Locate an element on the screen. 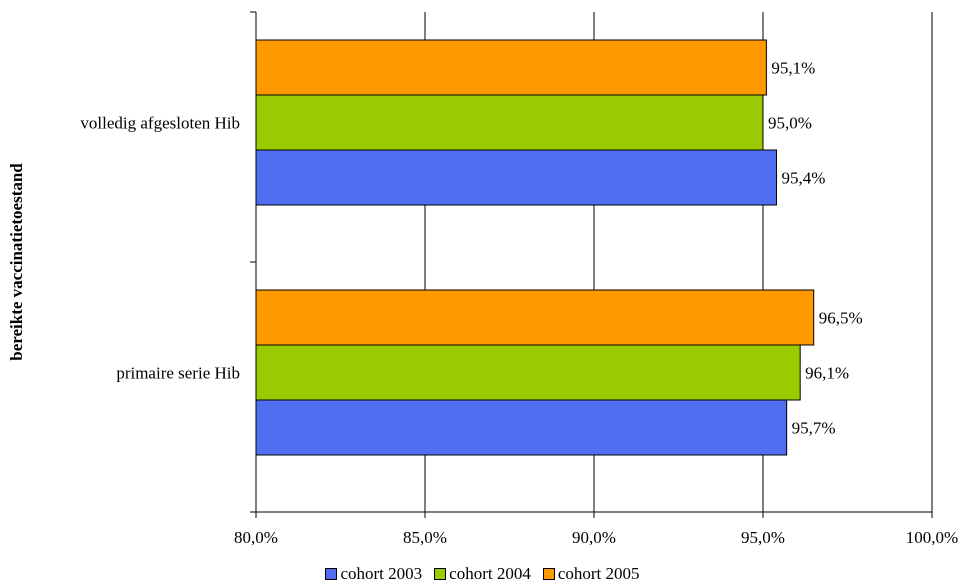 This screenshot has width=965, height=587. y-axis-title: bereikte vaccinatietoestand is located at coordinates (16, 262).